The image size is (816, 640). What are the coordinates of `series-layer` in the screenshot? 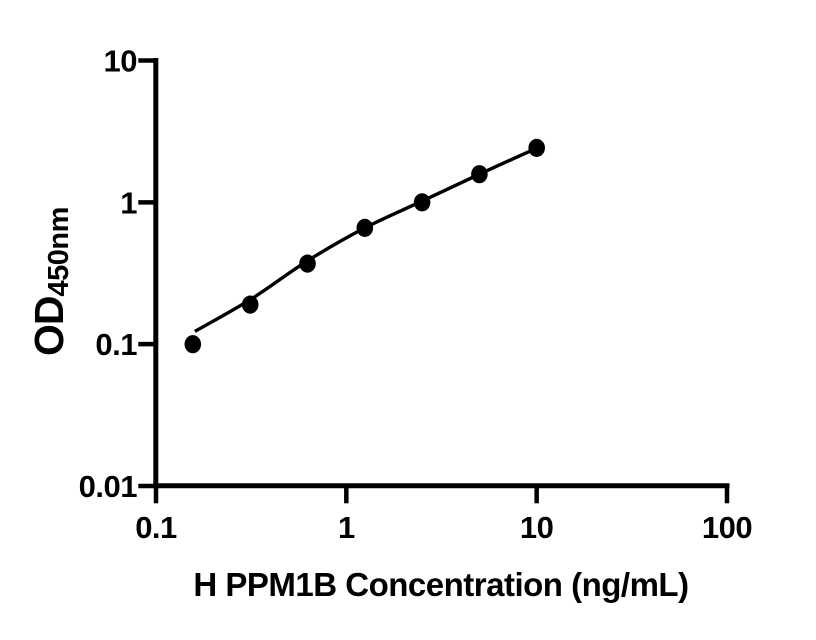 It's located at (364, 246).